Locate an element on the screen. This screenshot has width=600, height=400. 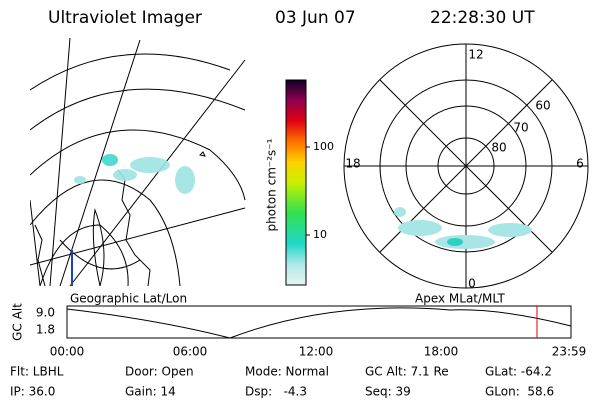
header: Ultraviolet Imager 03 Jun 07 22:28:30 UT is located at coordinates (291, 18).